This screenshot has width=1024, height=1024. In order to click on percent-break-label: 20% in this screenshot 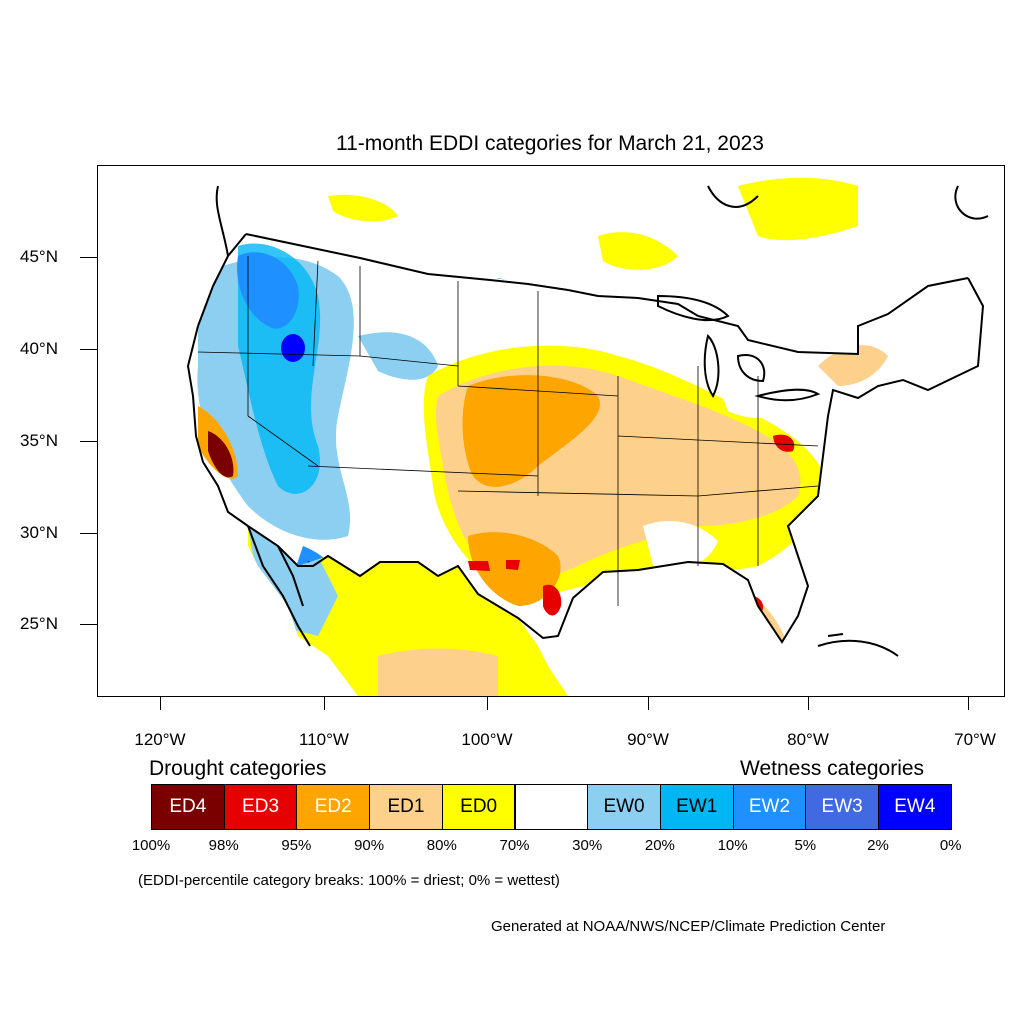, I will do `click(659, 845)`.